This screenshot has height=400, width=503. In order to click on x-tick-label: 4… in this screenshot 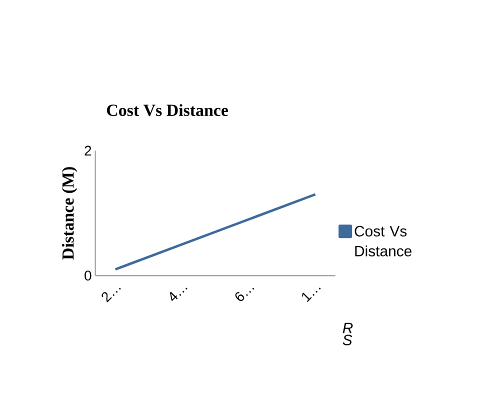, I will do `click(179, 294)`.